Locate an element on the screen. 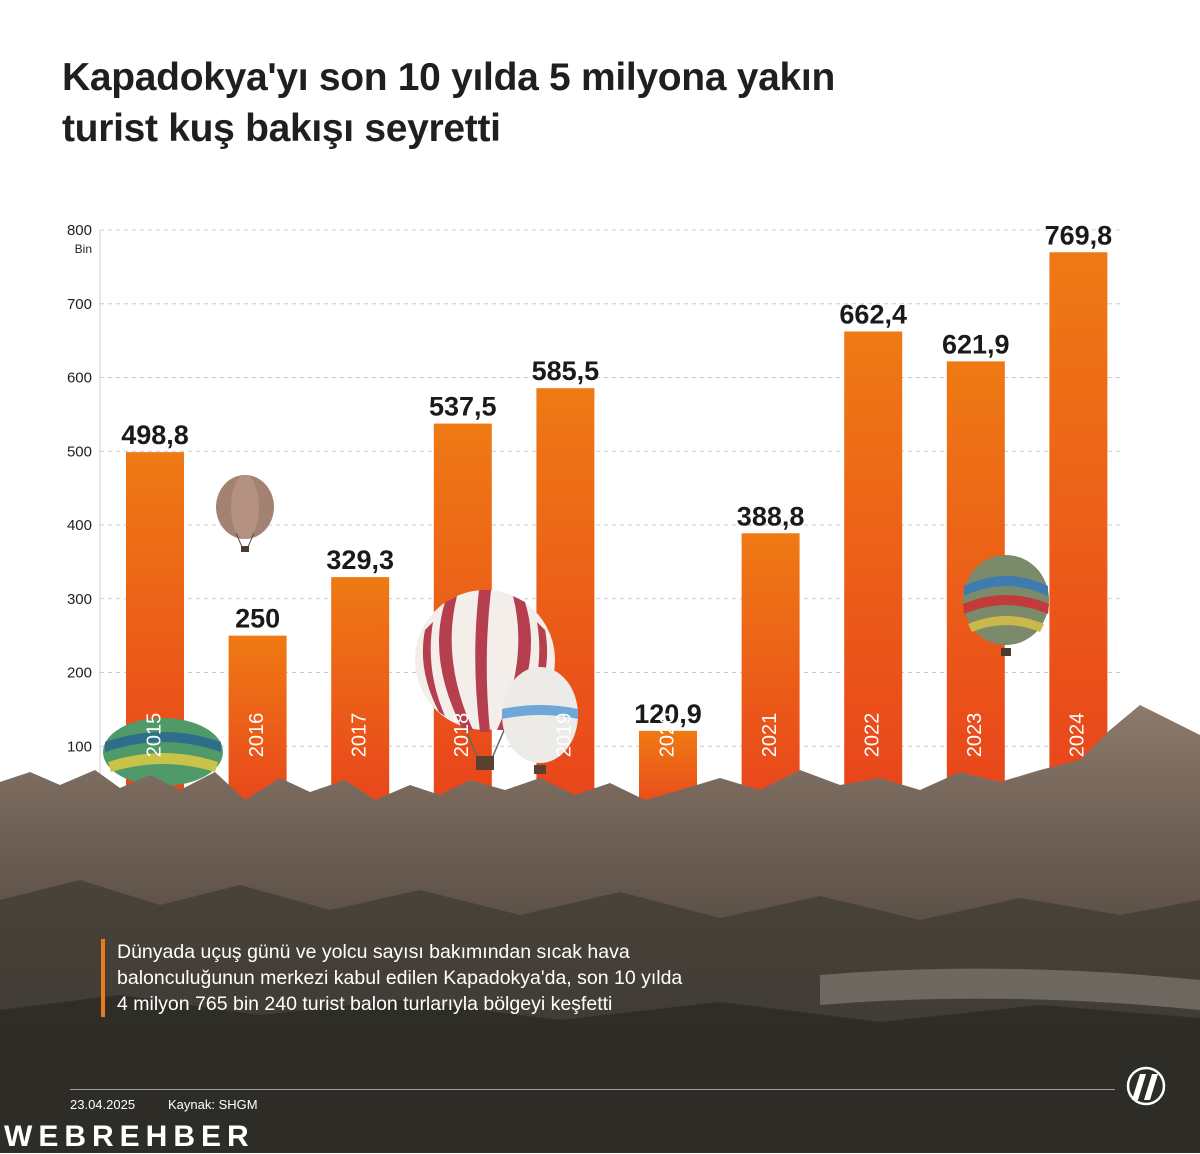 The height and width of the screenshot is (1154, 1200). category-label: 2016 is located at coordinates (257, 735).